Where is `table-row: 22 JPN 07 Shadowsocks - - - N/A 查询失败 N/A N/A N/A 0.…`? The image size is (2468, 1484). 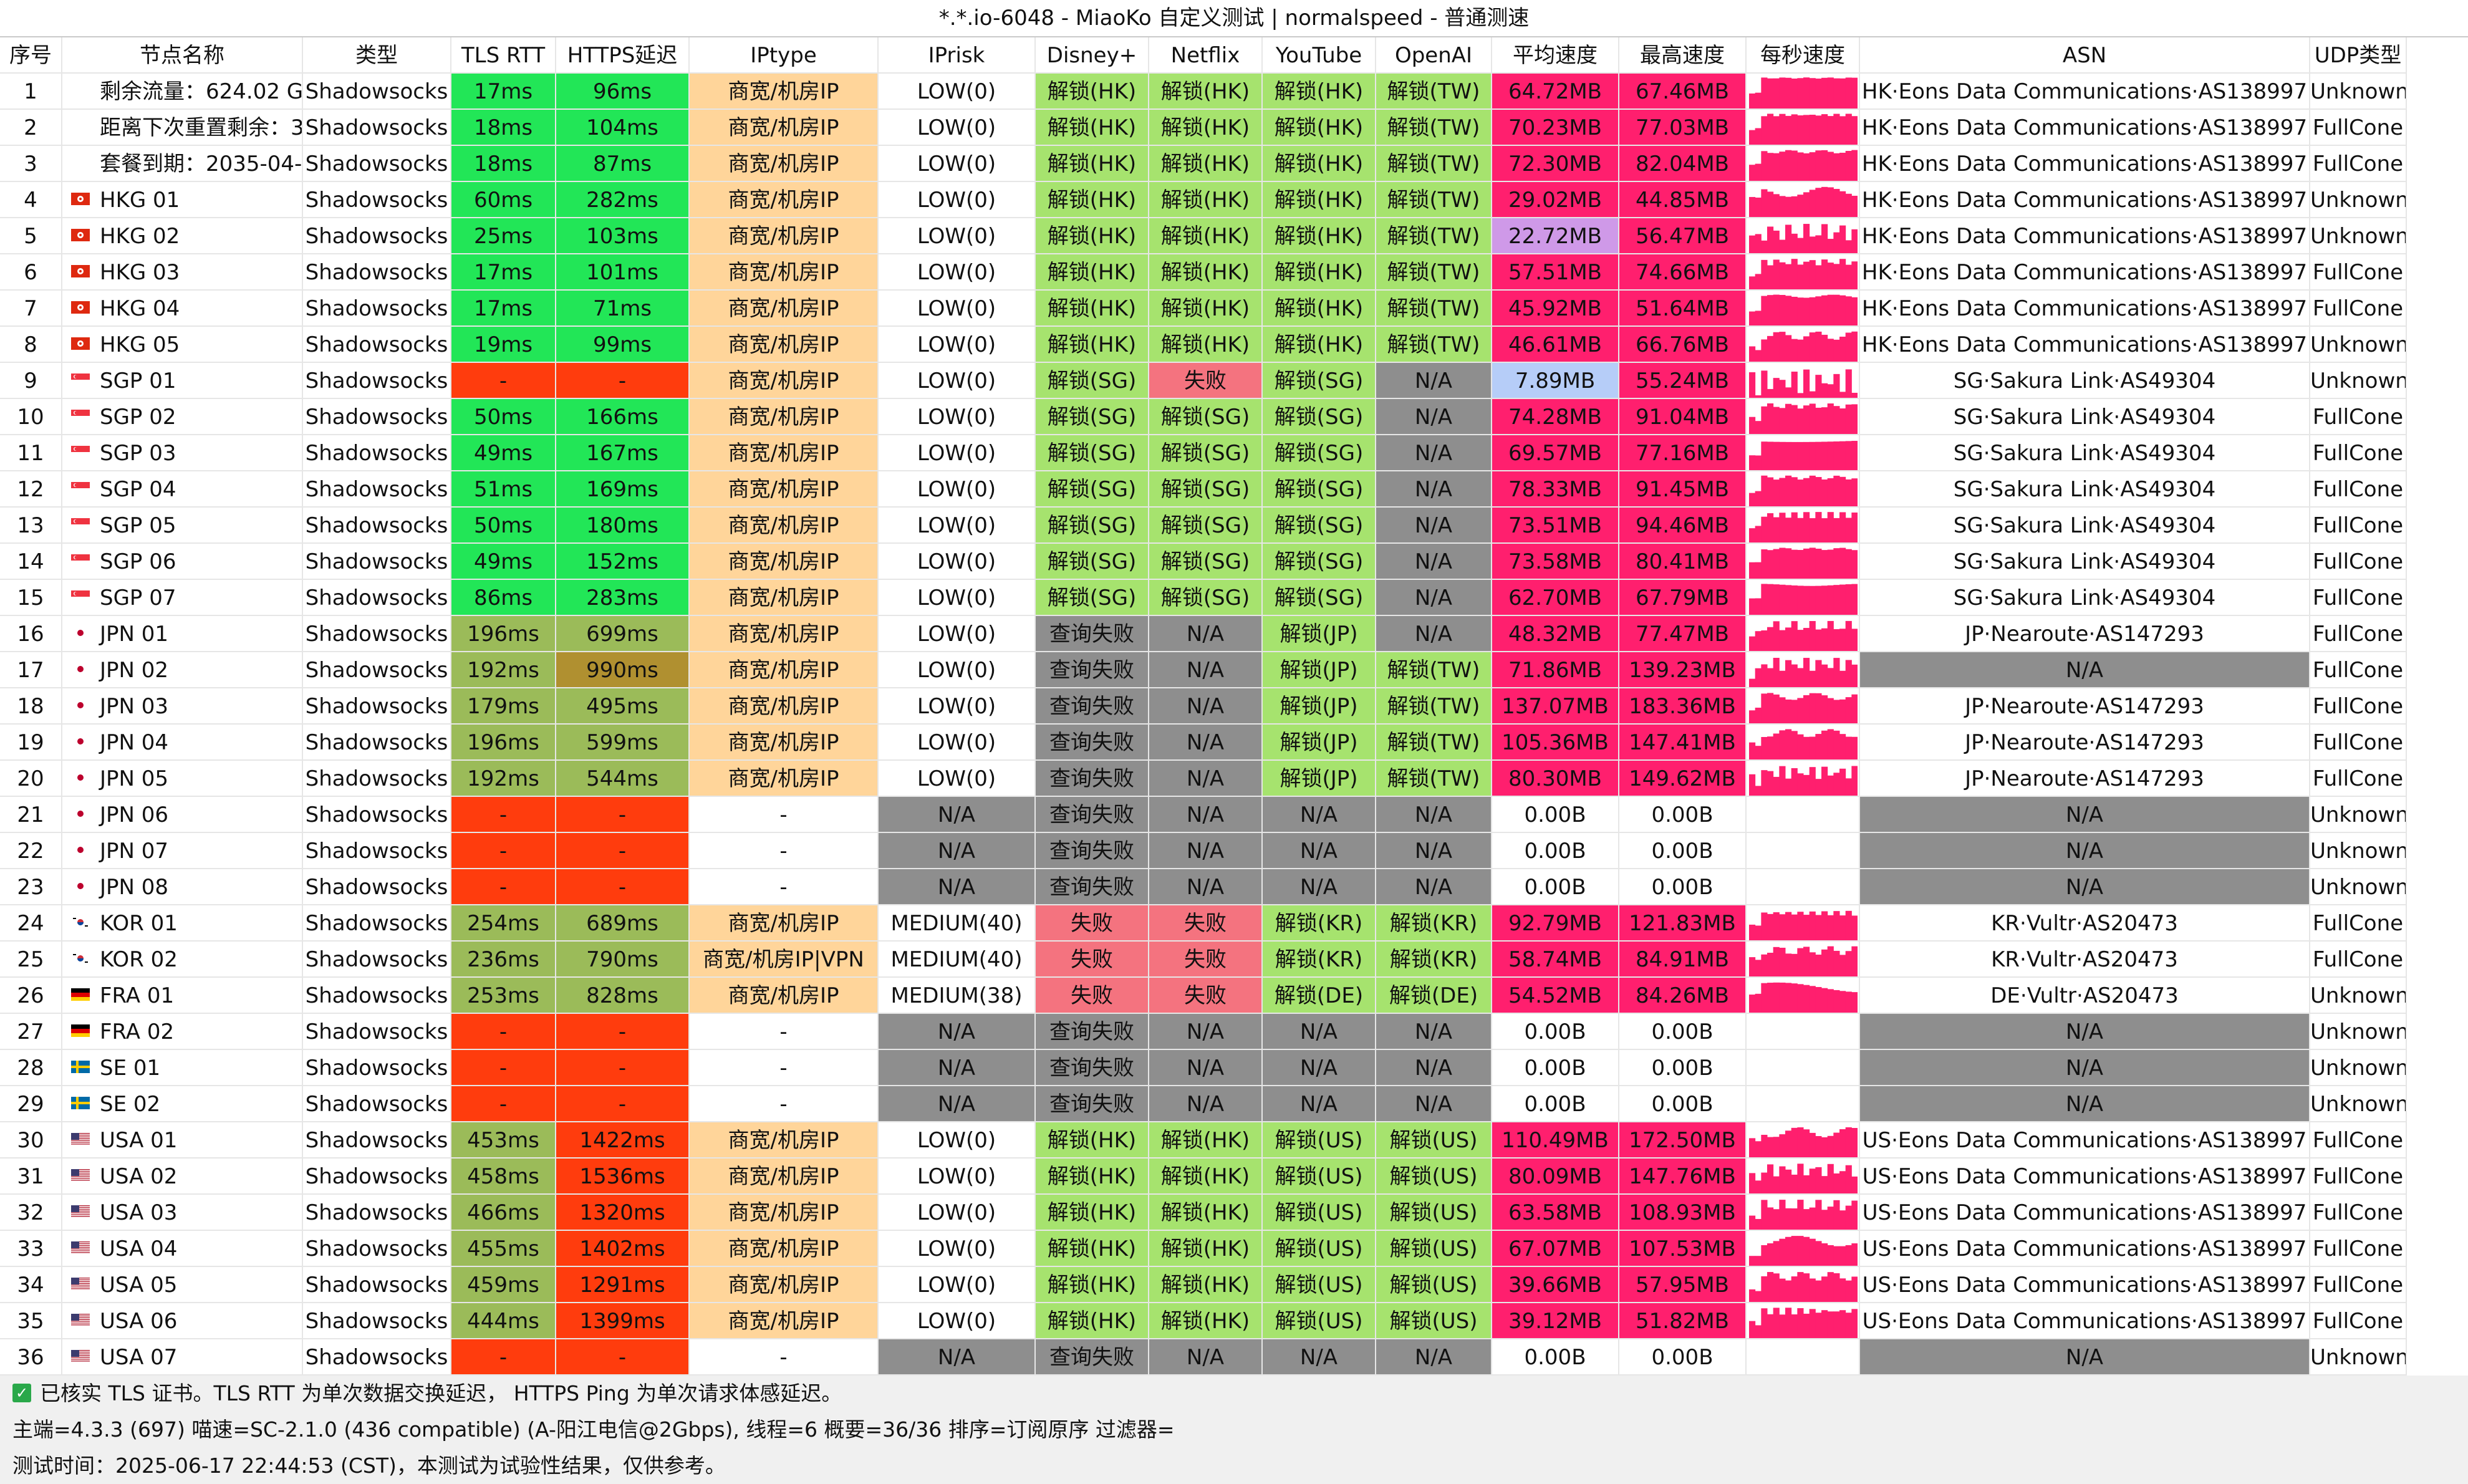
table-row: 22 JPN 07 Shadowsocks - - - N/A 查询失败 N/A N/A N/A 0.… is located at coordinates (1234, 851).